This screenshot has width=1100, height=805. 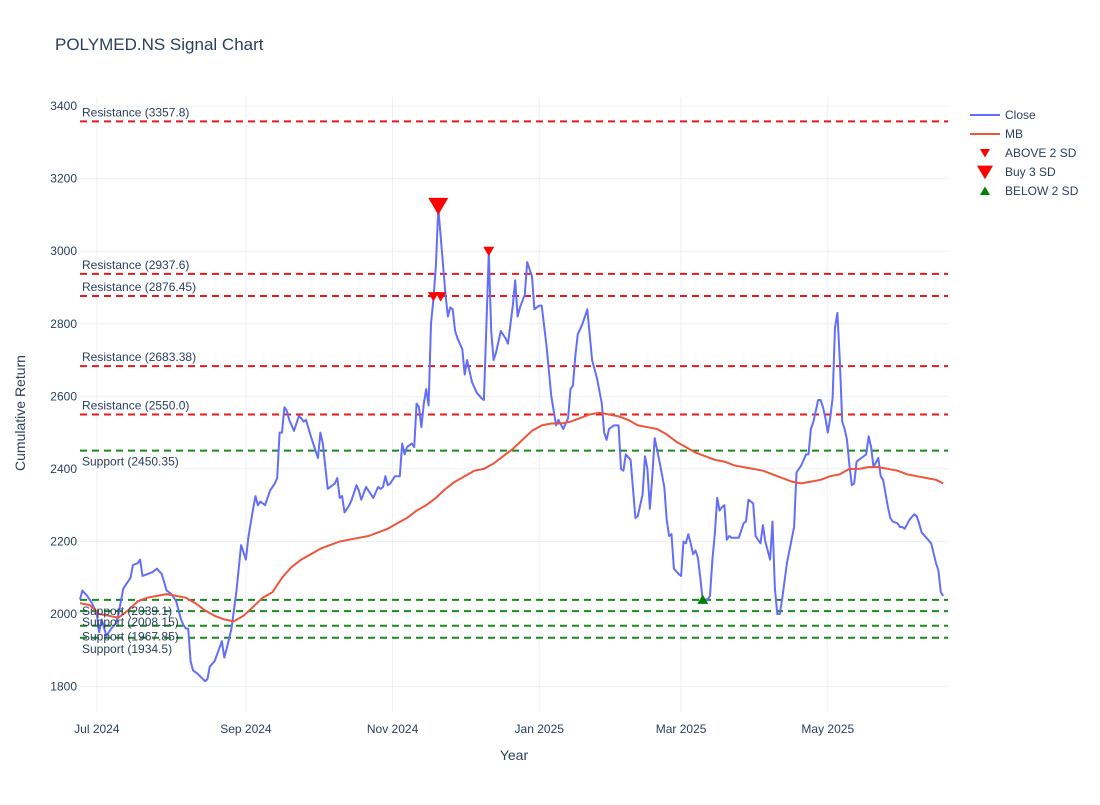 I want to click on marker-buy-3-sd, so click(x=438, y=206).